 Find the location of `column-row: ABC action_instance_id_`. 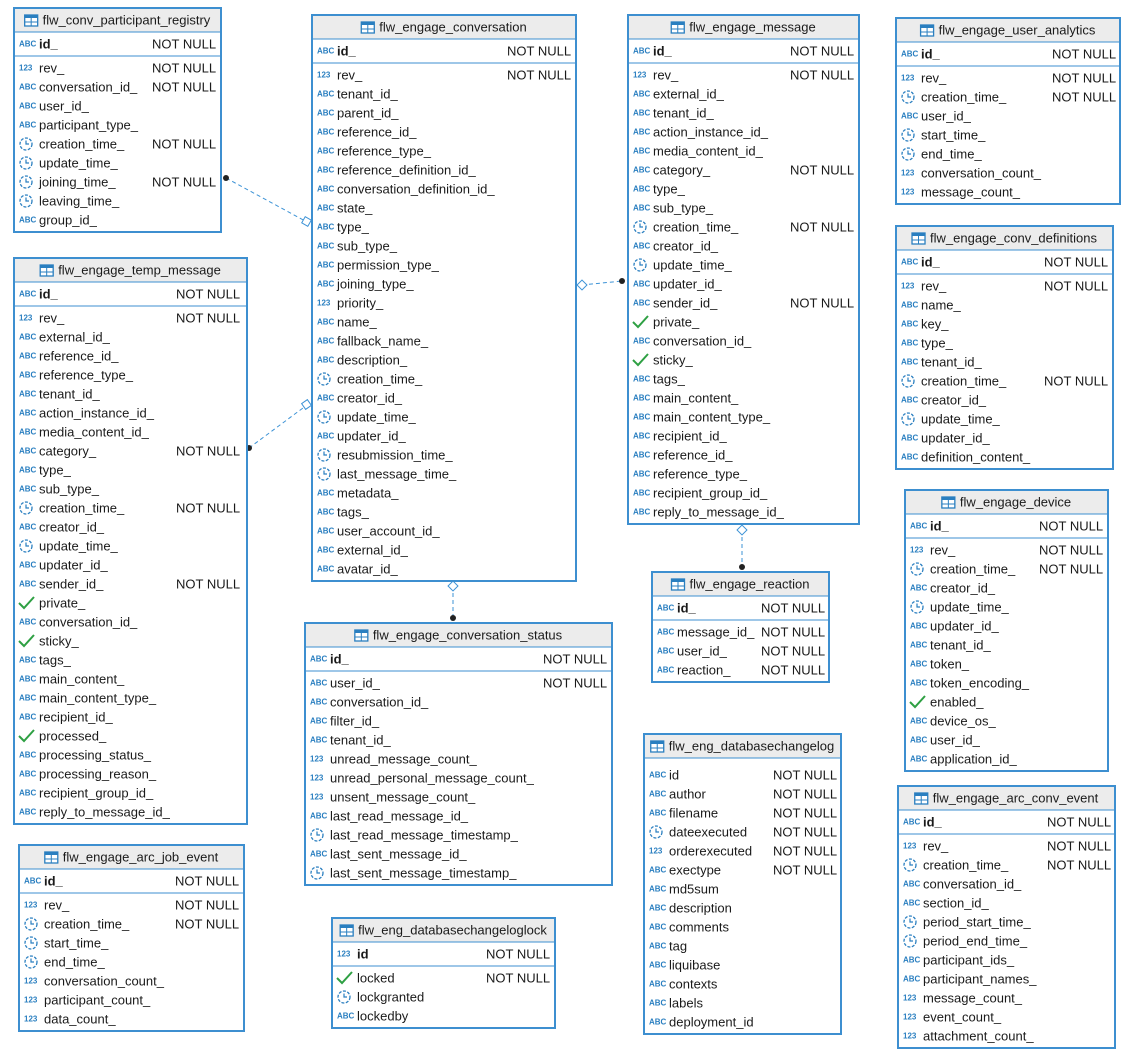

column-row: ABC action_instance_id_ is located at coordinates (87, 412).